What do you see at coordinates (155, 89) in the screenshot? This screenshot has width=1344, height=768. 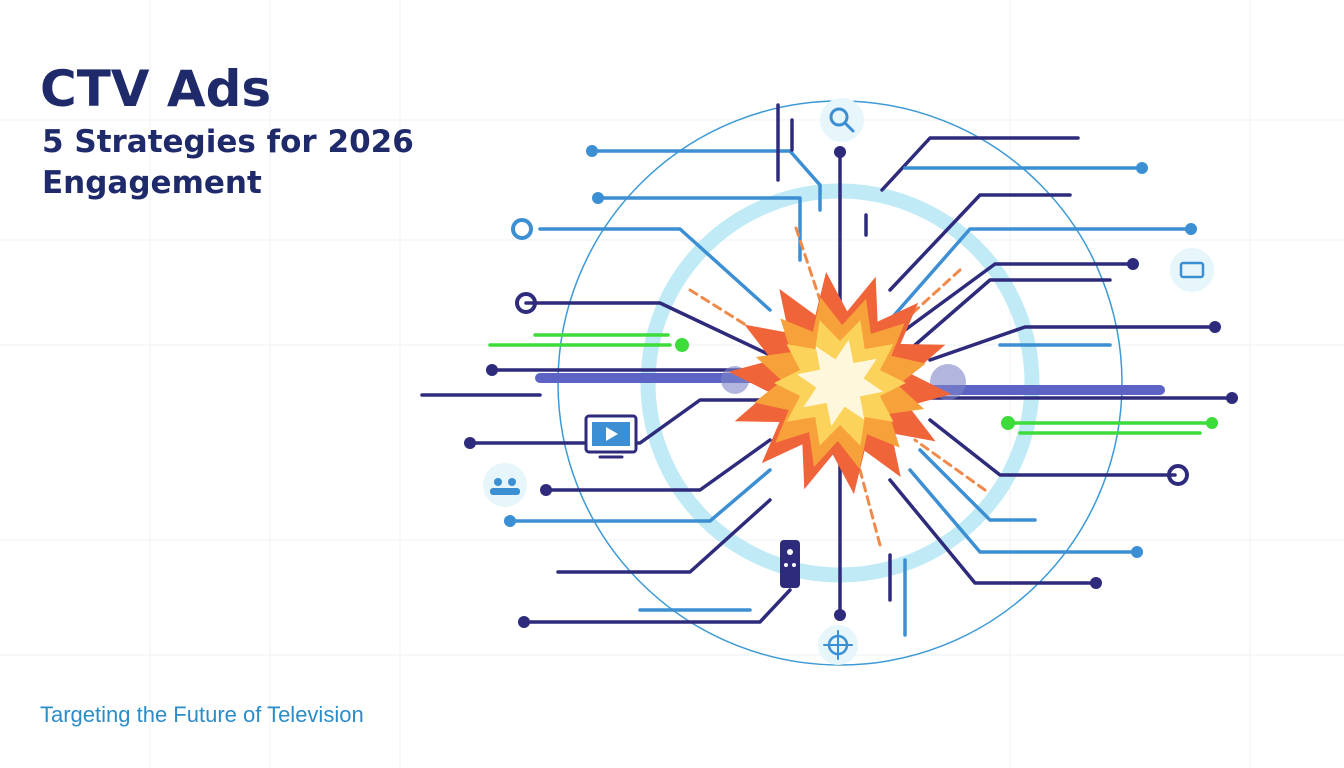 I see `title: CTV Ads` at bounding box center [155, 89].